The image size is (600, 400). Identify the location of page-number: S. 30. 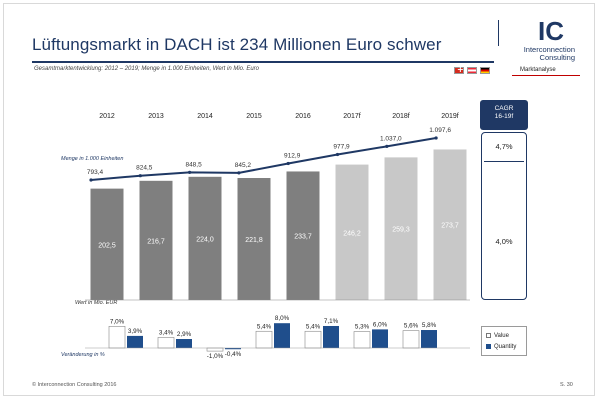
(566, 385).